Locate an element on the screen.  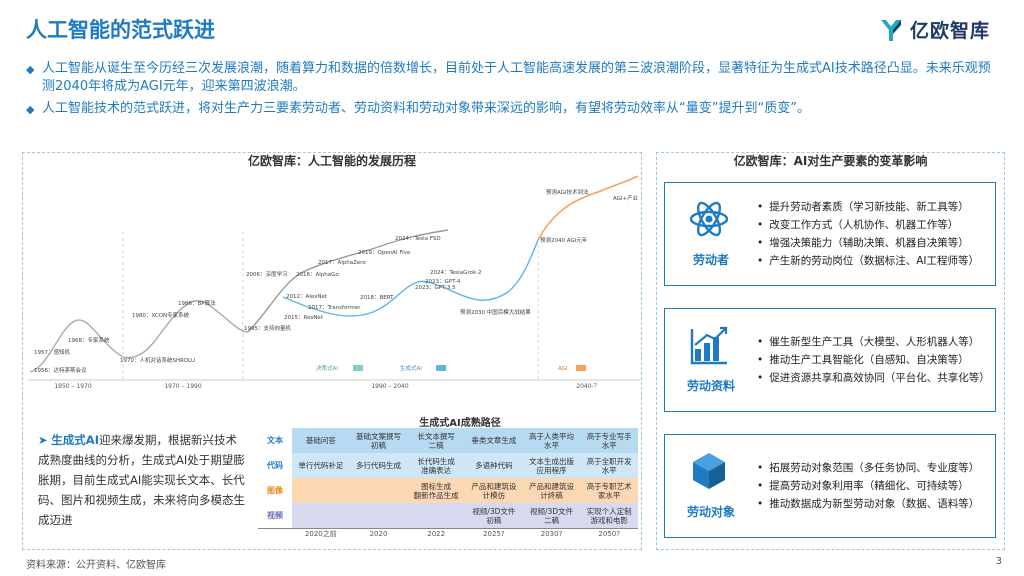
roadmap-cell: 长代码生成 准确表达 is located at coordinates (436, 465).